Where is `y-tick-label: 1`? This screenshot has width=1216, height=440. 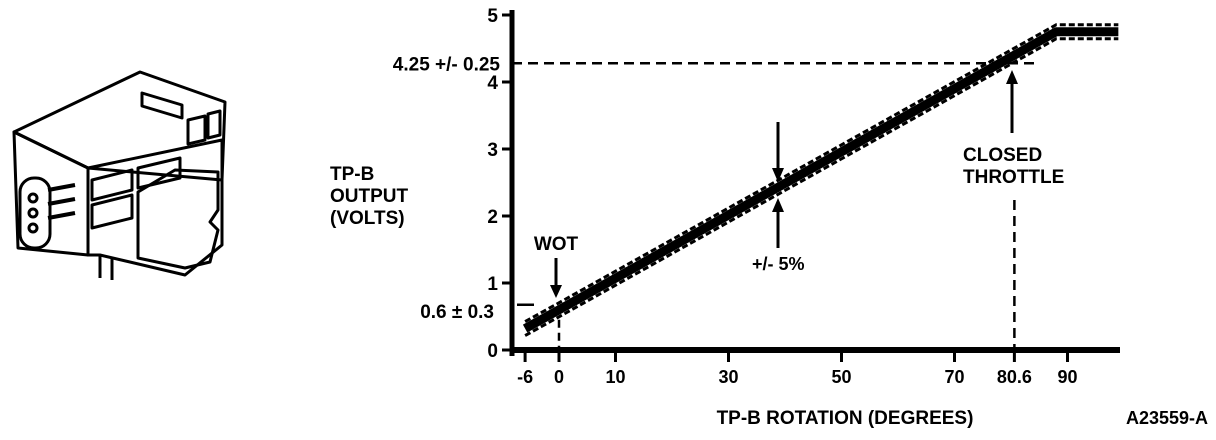 y-tick-label: 1 is located at coordinates (492, 284).